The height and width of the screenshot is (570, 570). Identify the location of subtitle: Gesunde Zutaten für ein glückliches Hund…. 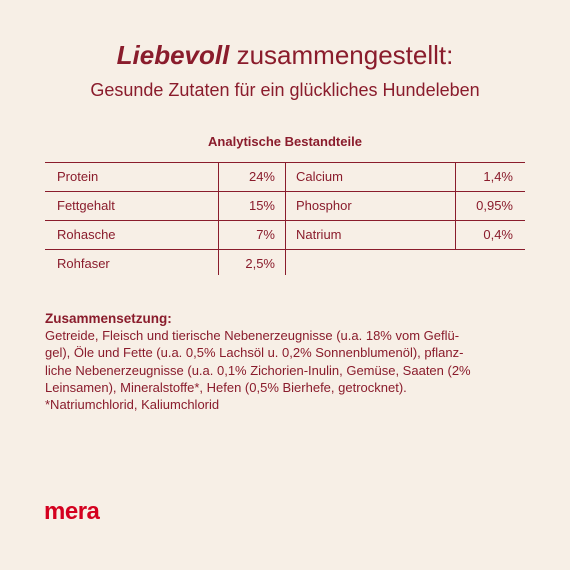
(285, 90).